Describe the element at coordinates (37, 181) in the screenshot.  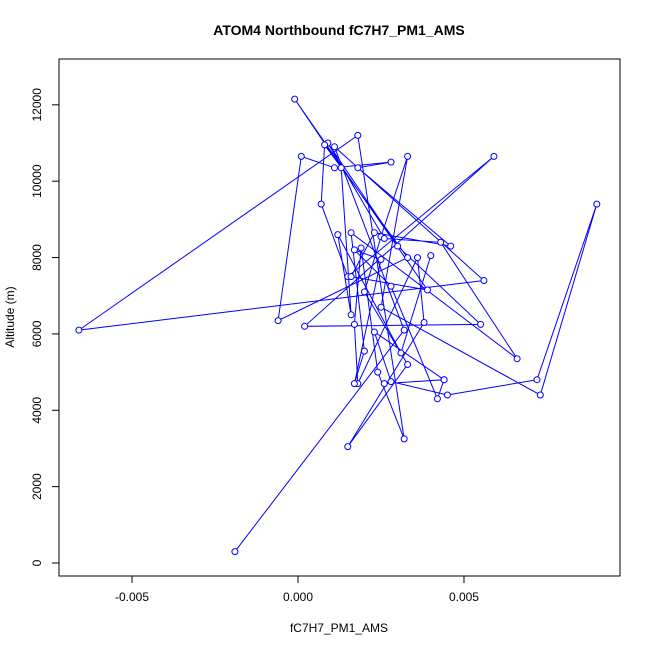
I see `y-tick-label: 10000` at that location.